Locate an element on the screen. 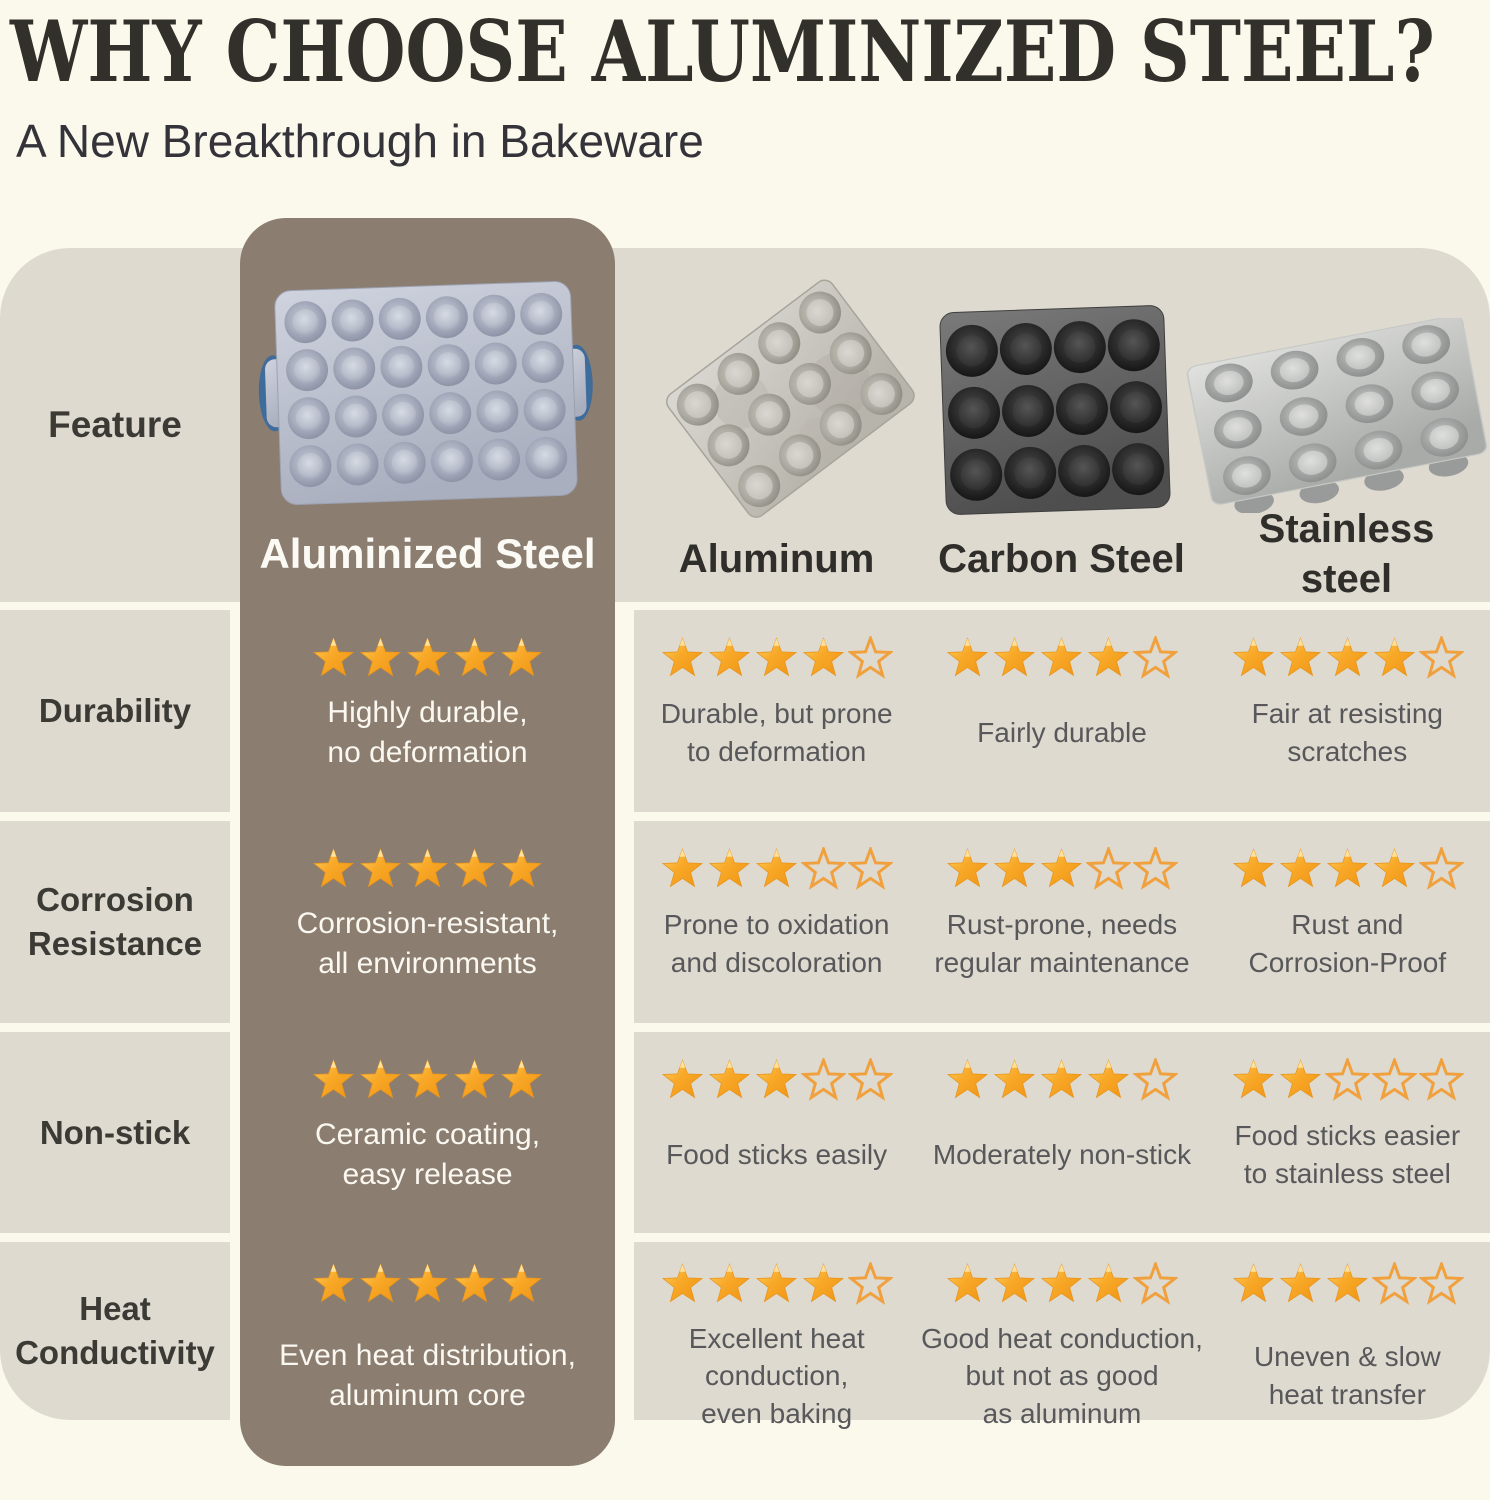  aluminum-pan-image is located at coordinates (790, 398).